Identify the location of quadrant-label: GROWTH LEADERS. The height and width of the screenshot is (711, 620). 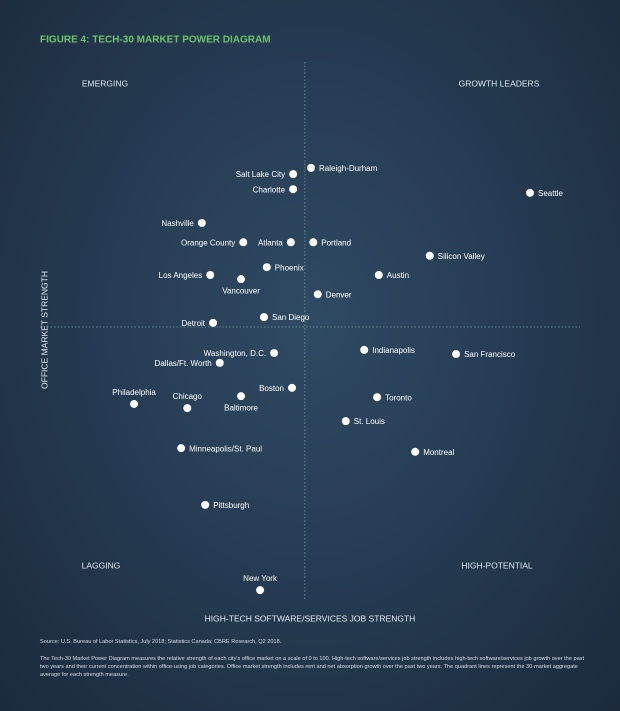
(499, 83).